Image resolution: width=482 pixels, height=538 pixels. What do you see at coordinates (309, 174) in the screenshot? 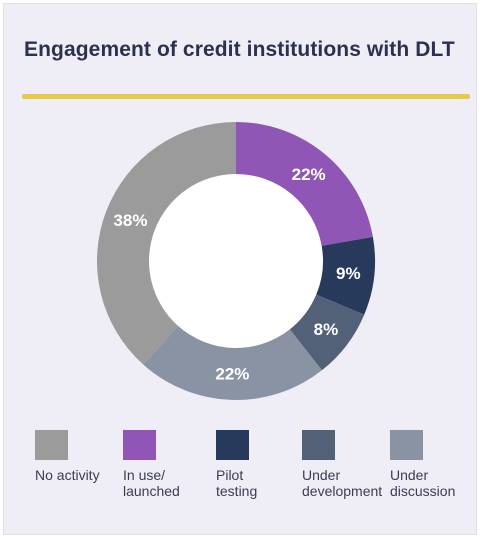
I see `slice-label-in-use-launched: 22%` at bounding box center [309, 174].